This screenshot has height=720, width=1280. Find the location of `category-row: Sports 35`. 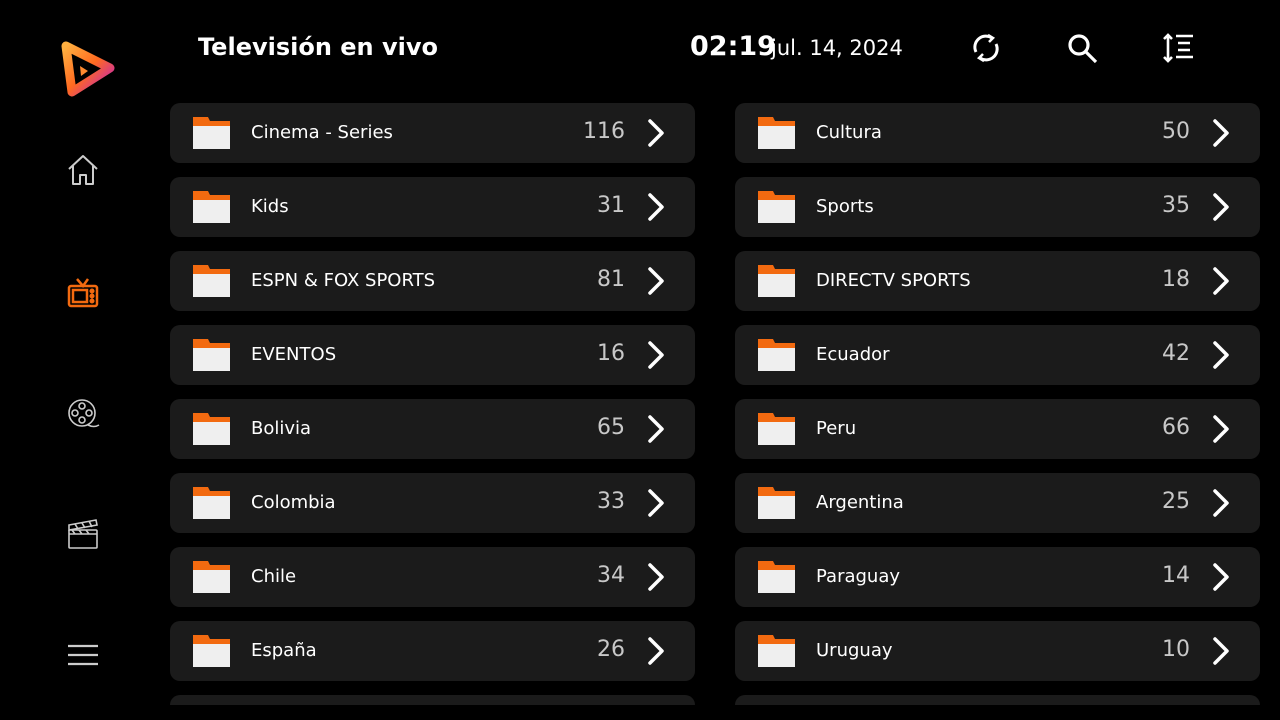

category-row: Sports 35 is located at coordinates (997, 207).